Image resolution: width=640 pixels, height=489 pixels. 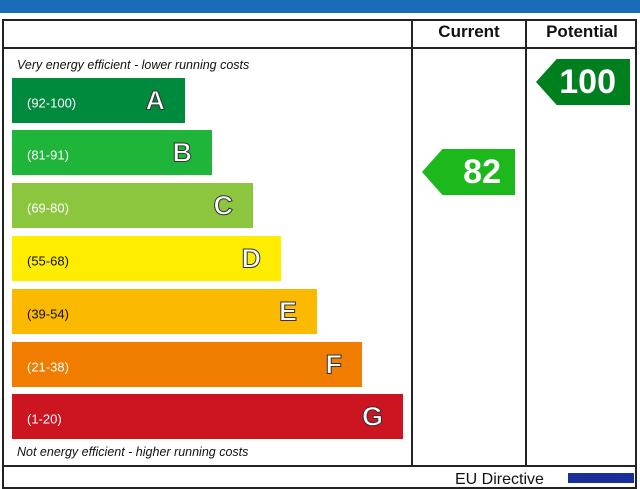 What do you see at coordinates (469, 31) in the screenshot?
I see `current-header: Current` at bounding box center [469, 31].